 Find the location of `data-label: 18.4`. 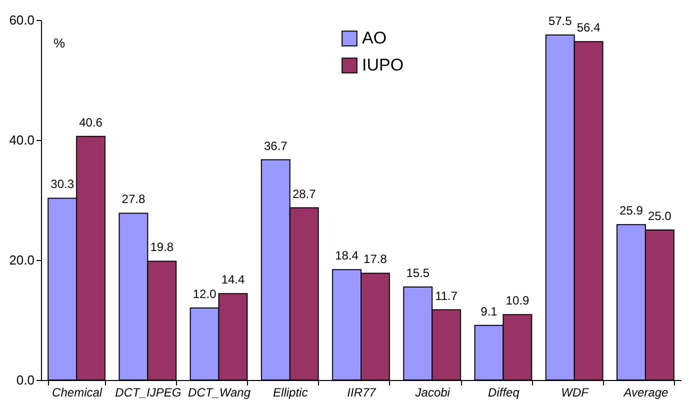

data-label: 18.4 is located at coordinates (347, 255).